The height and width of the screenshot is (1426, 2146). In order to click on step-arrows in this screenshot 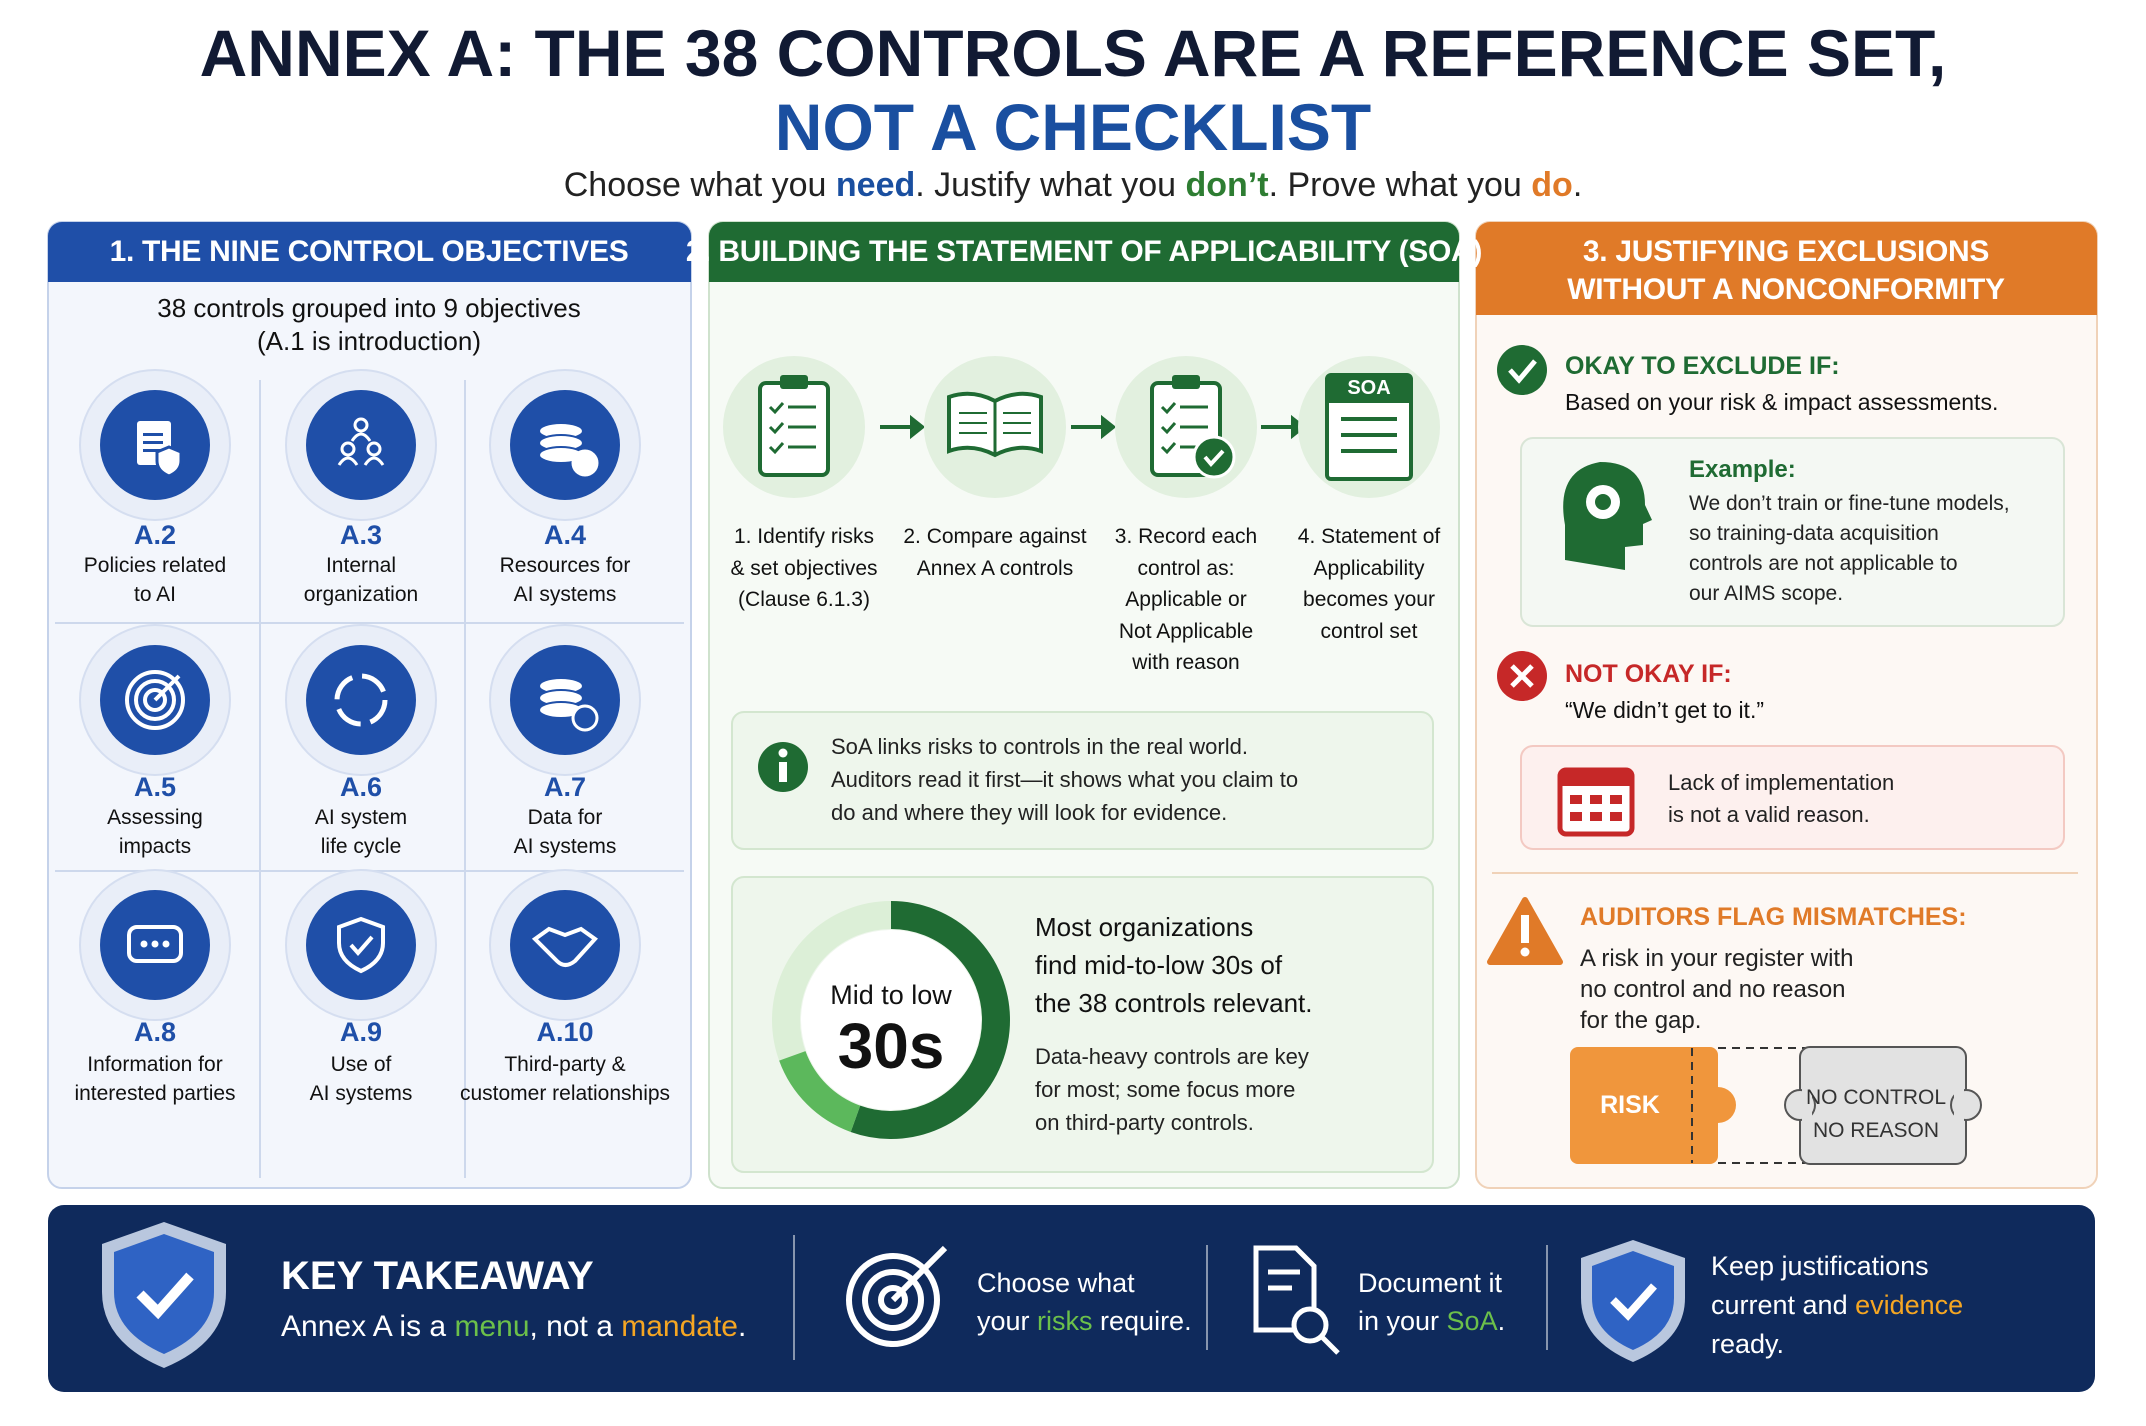, I will do `click(1093, 427)`.